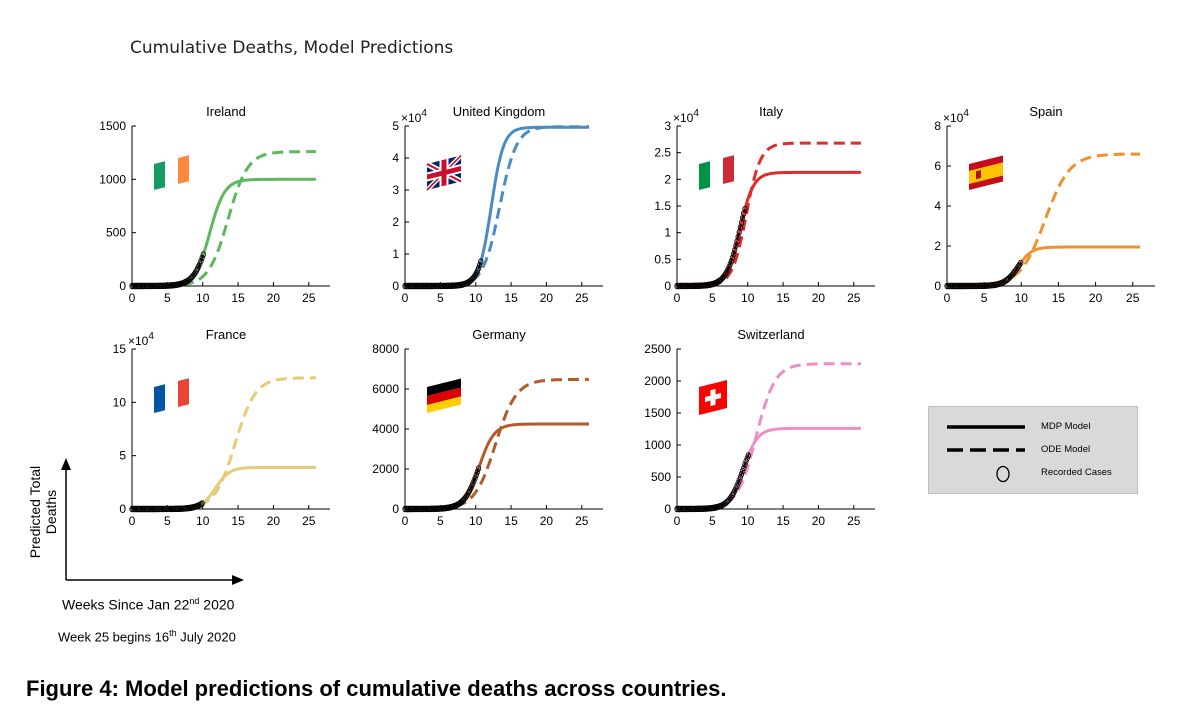 The height and width of the screenshot is (717, 1200). I want to click on panel-title: Italy, so click(771, 111).